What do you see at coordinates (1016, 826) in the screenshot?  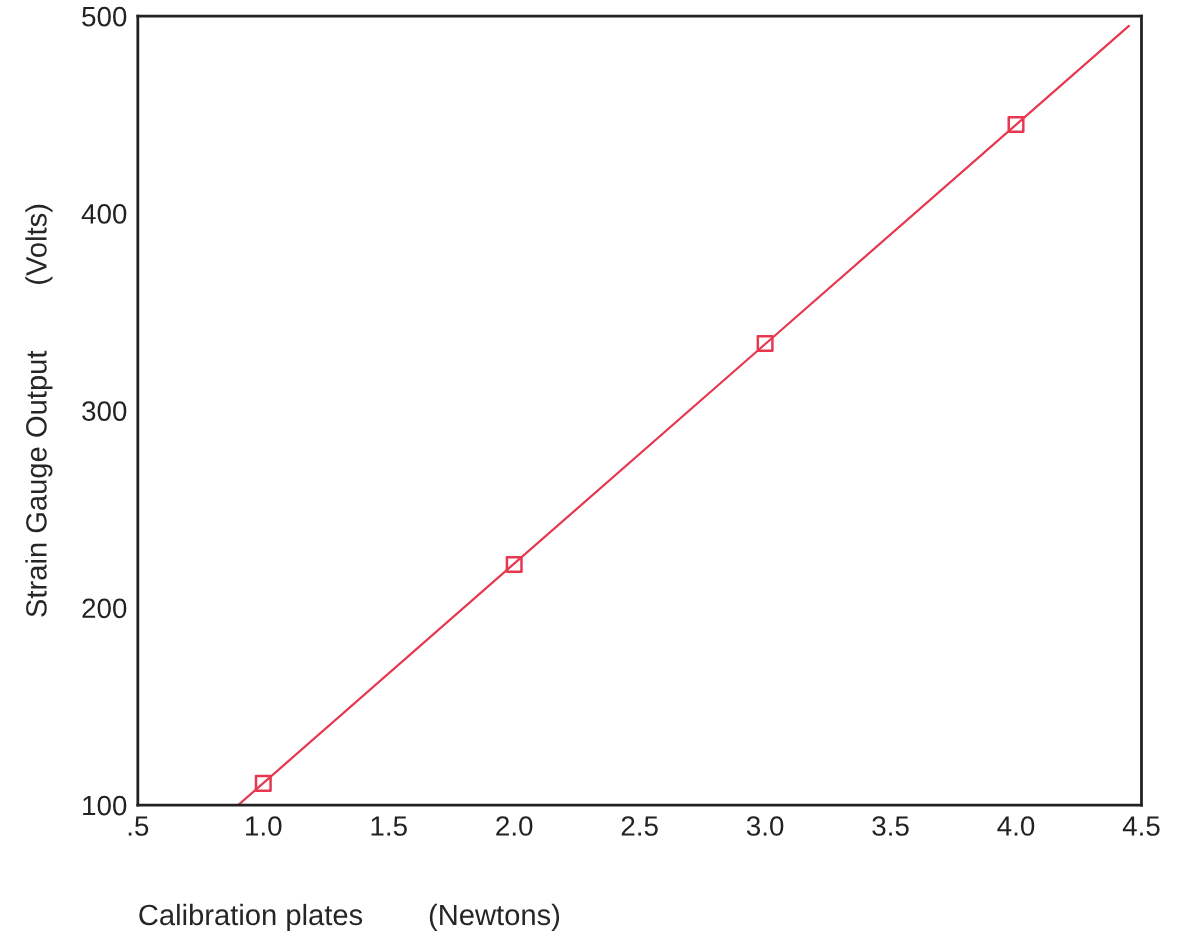 I see `x-tick-label: 4.0` at bounding box center [1016, 826].